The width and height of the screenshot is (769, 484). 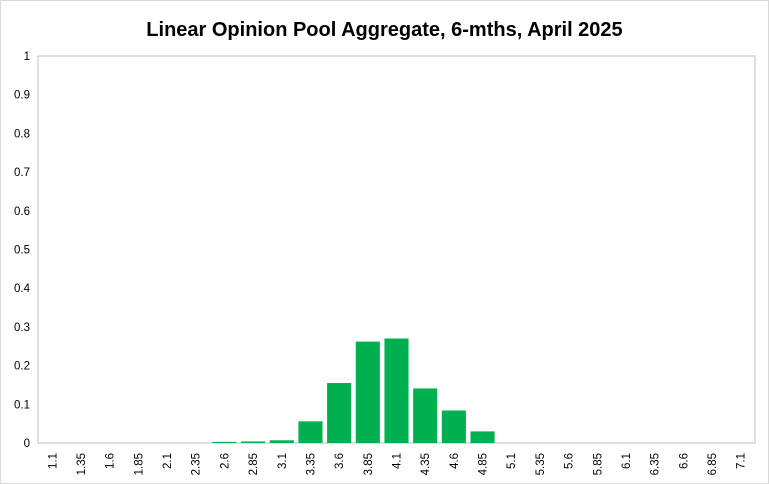 I want to click on x-tick-label: 1.1, so click(x=53, y=461).